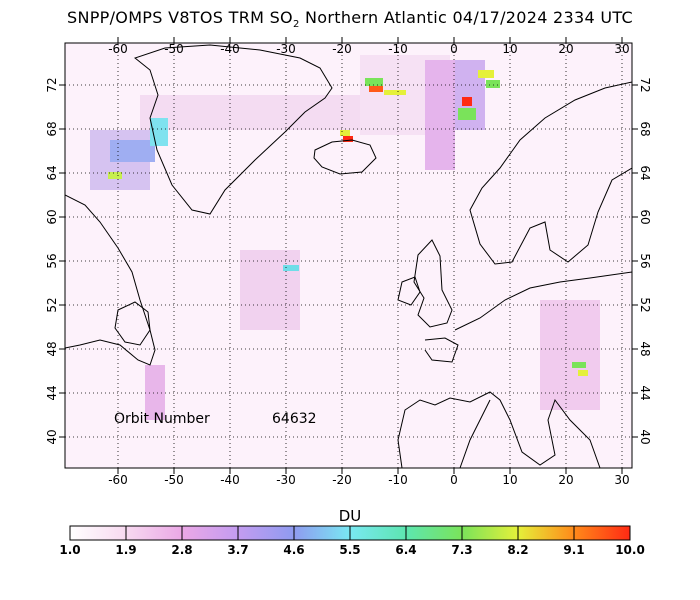 The width and height of the screenshot is (700, 600). What do you see at coordinates (126, 550) in the screenshot?
I see `colorbar-label: 1.9` at bounding box center [126, 550].